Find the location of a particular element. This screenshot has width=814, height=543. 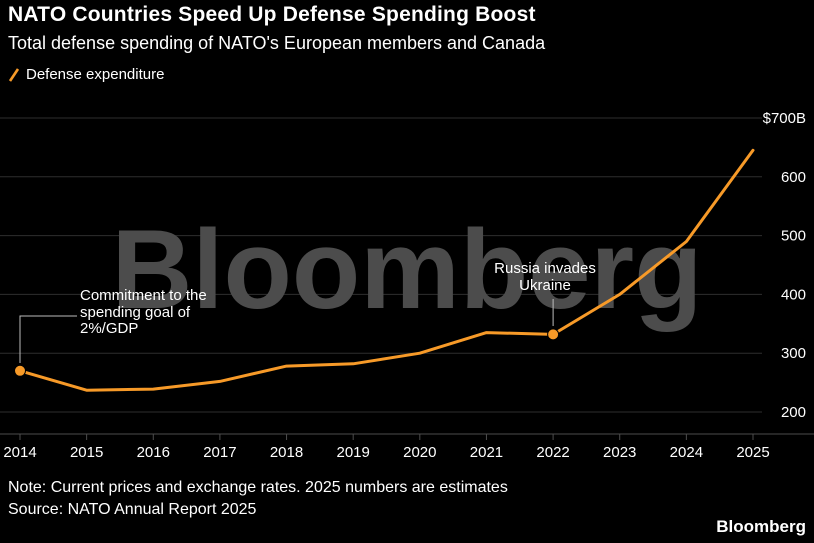

y-tick-label: 300 is located at coordinates (793, 353).